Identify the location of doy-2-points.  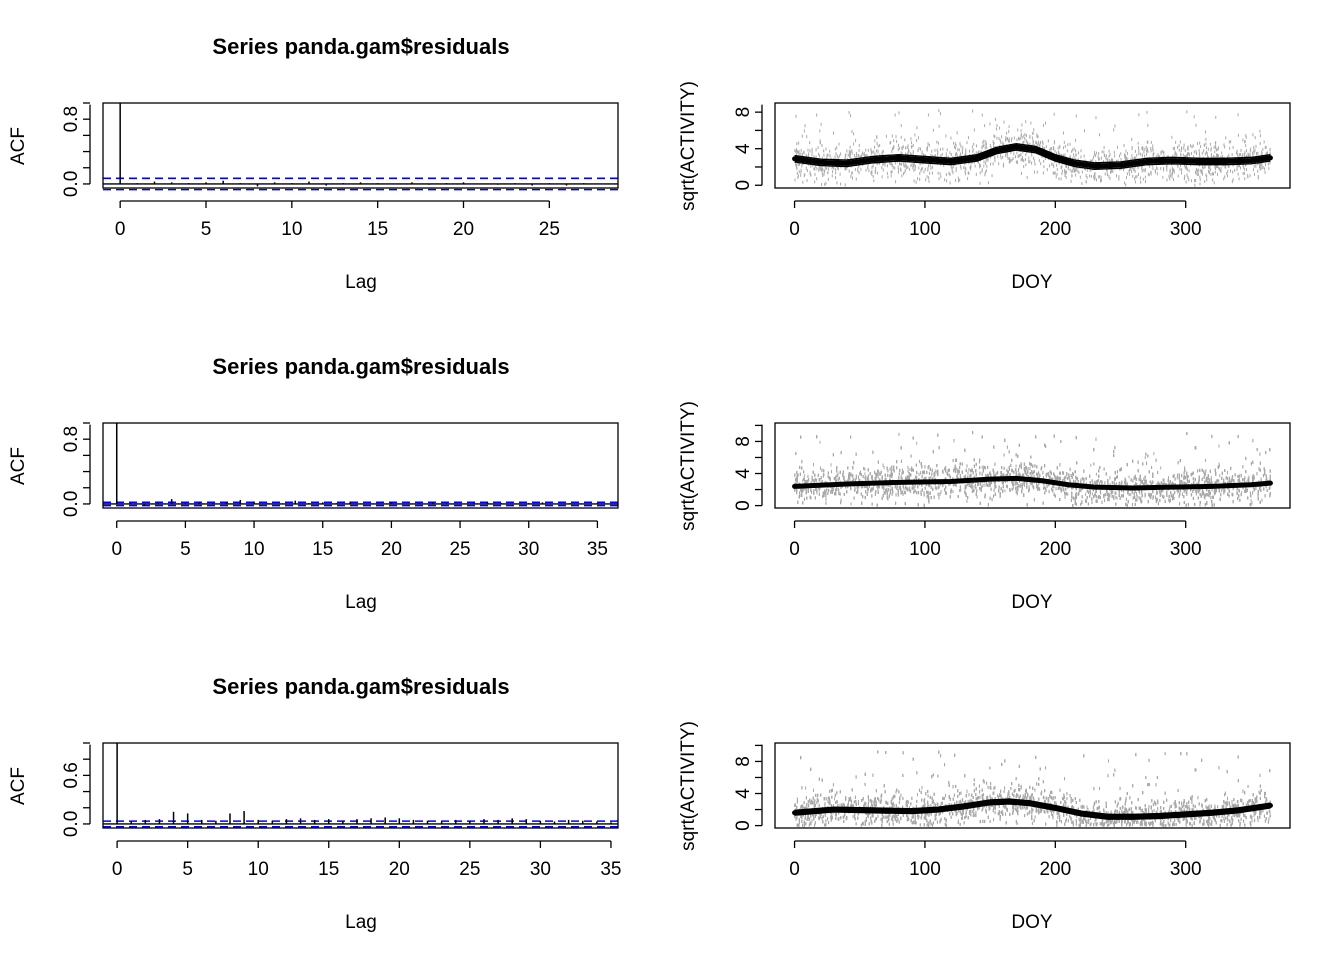
(1032, 469).